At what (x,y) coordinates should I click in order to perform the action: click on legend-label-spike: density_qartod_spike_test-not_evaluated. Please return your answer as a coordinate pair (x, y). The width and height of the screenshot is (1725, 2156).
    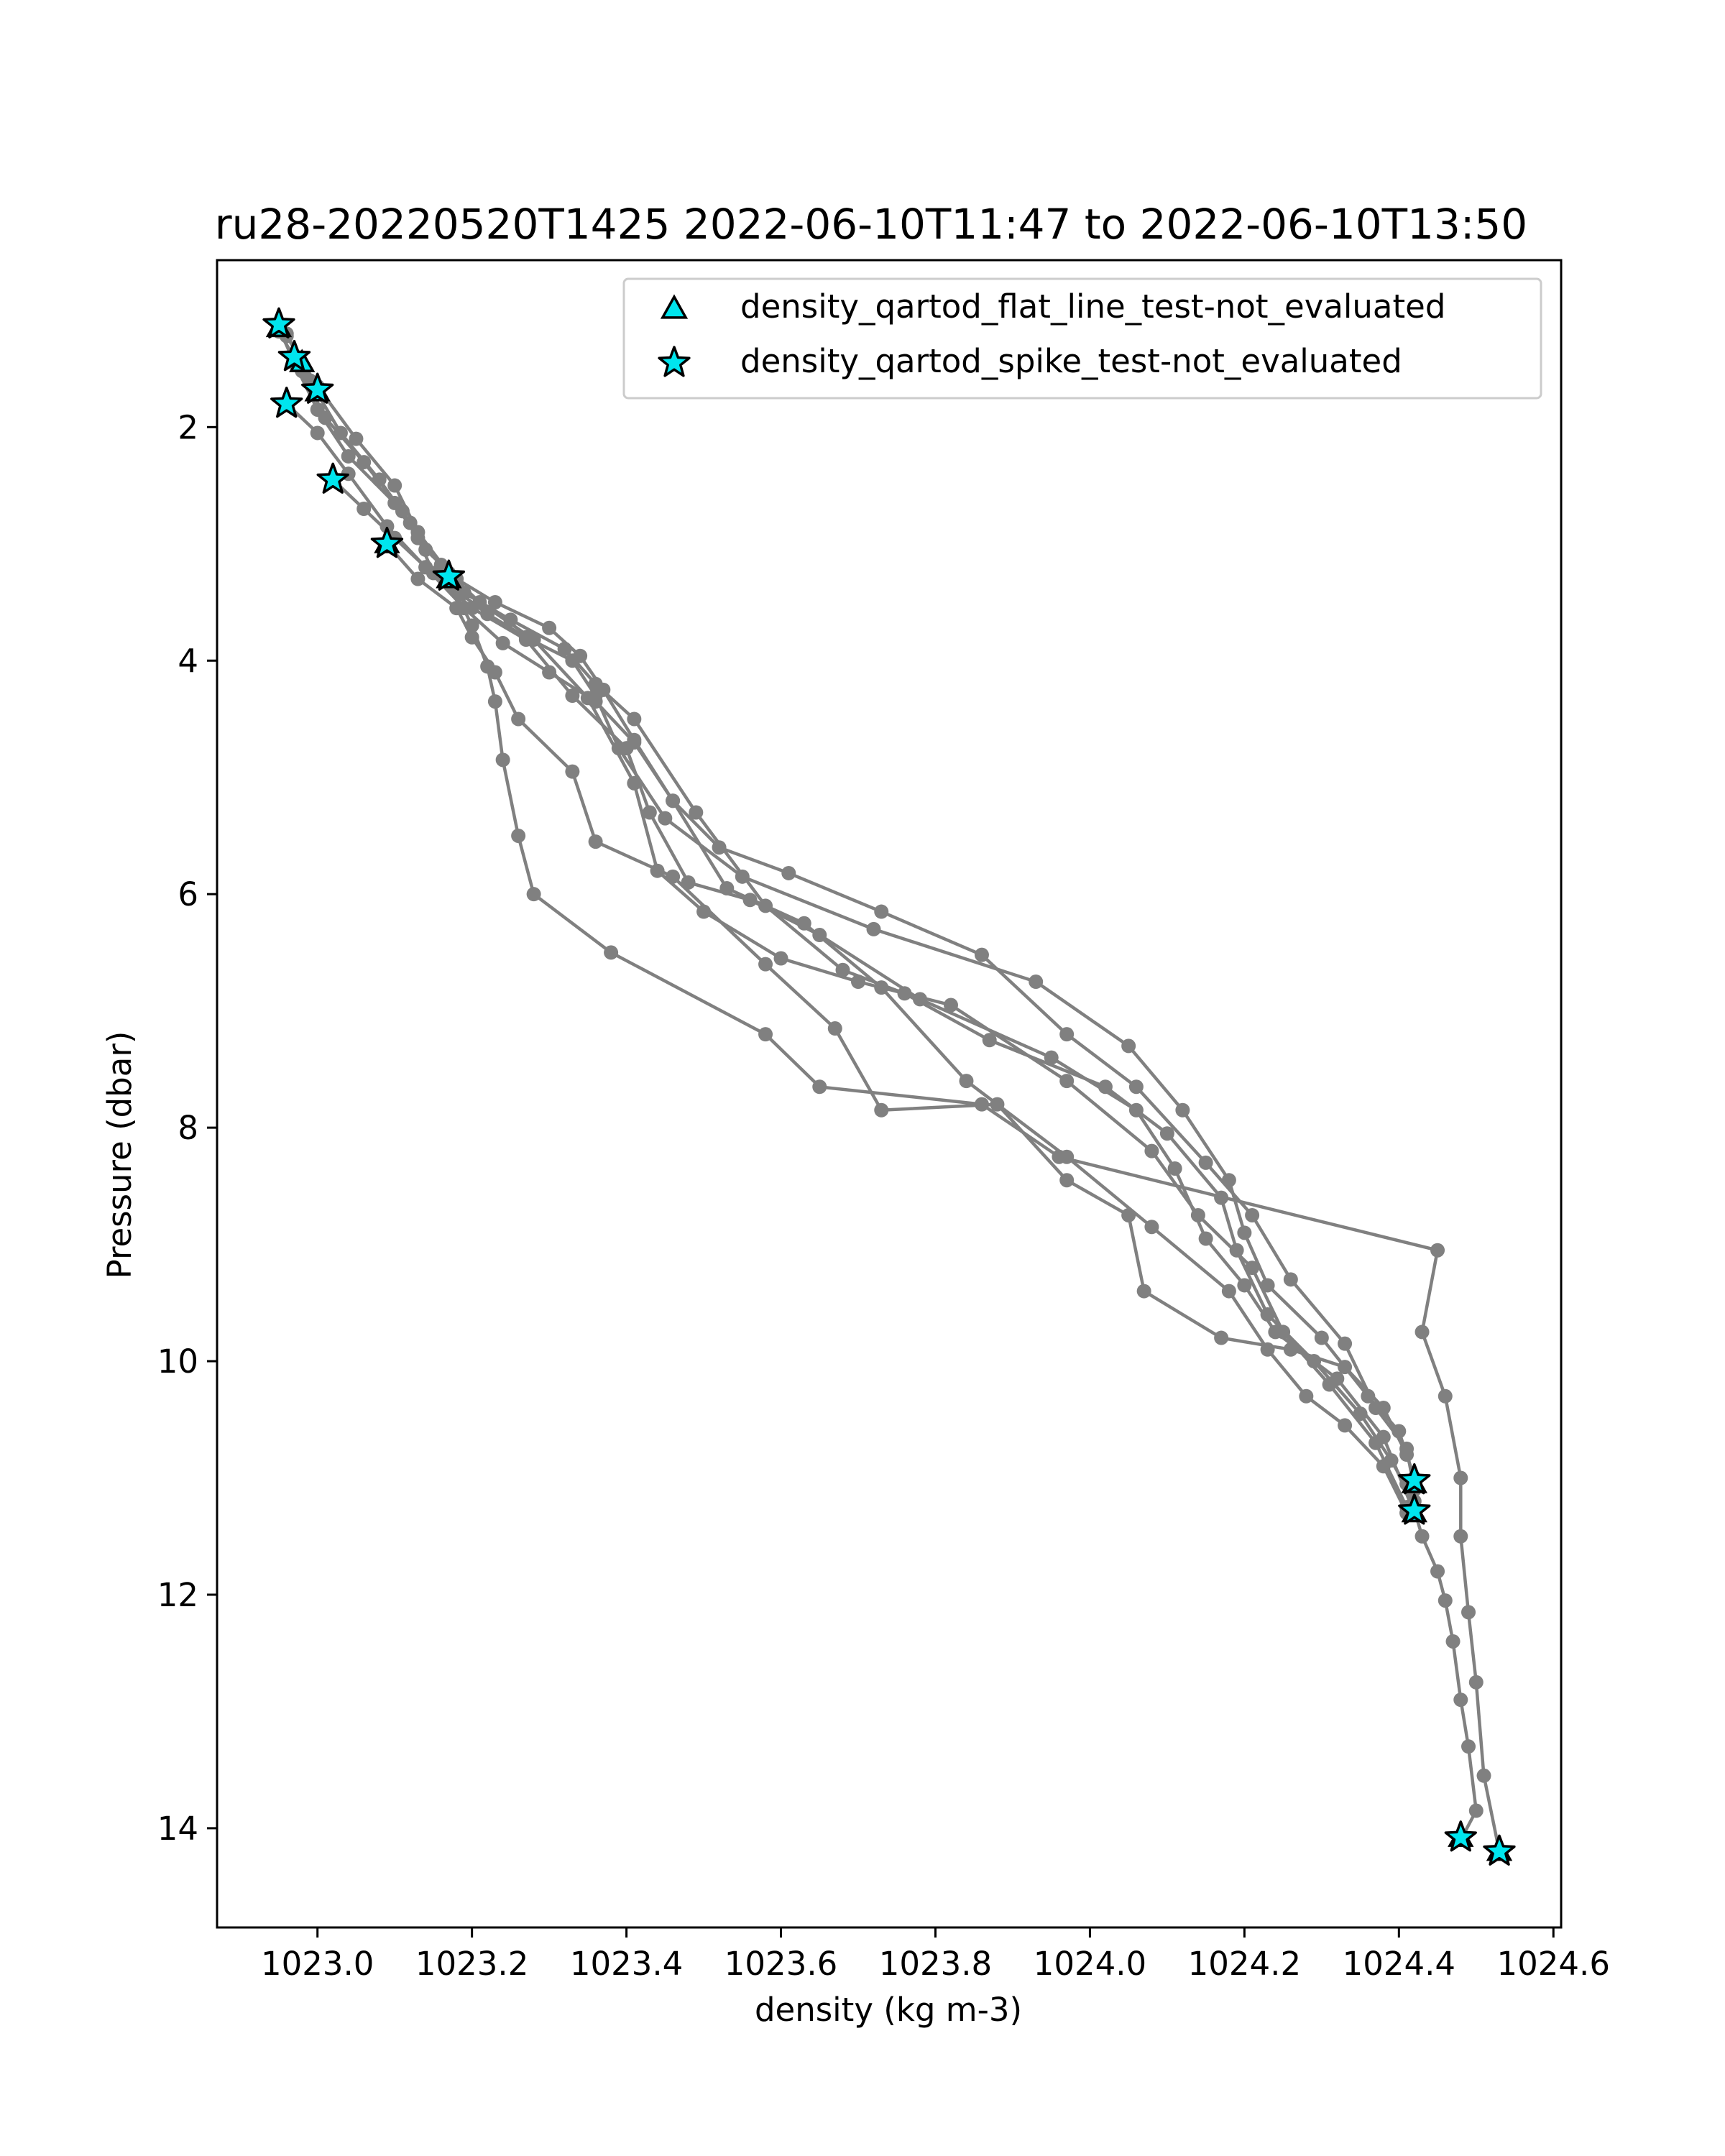
    Looking at the image, I should click on (1071, 361).